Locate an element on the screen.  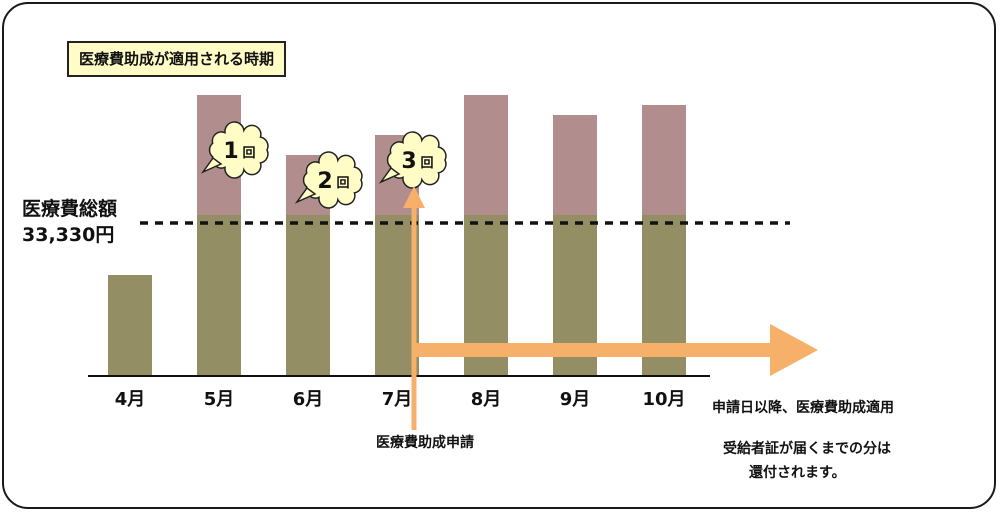
bubbles-group: 1 回2 回3 回 is located at coordinates (323, 165).